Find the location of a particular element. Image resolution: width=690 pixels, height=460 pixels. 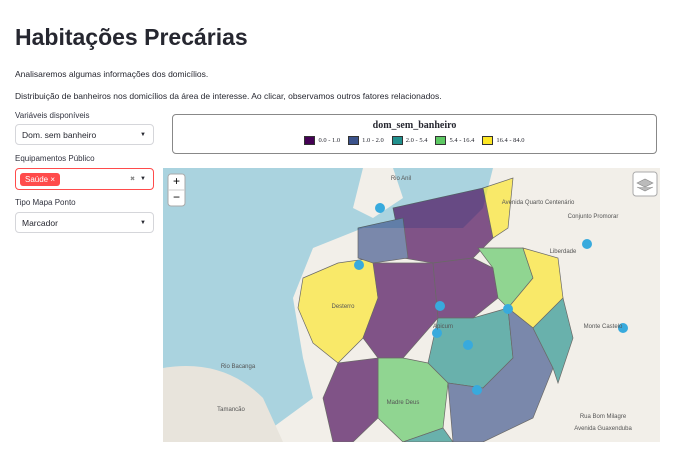

map-label: Rio Anil is located at coordinates (401, 179).